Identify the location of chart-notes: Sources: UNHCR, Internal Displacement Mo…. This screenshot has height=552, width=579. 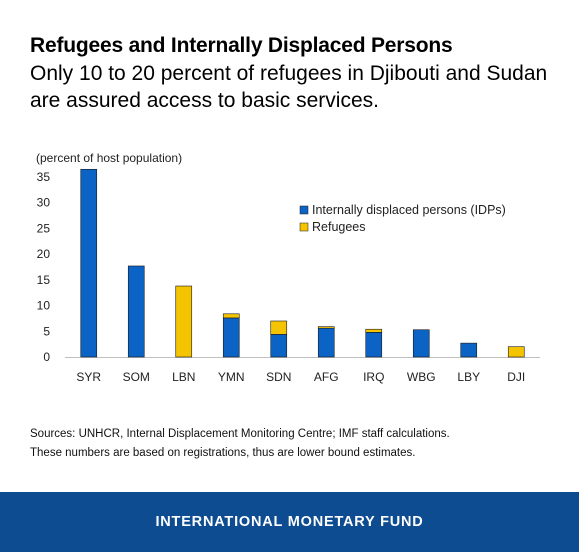
(240, 444).